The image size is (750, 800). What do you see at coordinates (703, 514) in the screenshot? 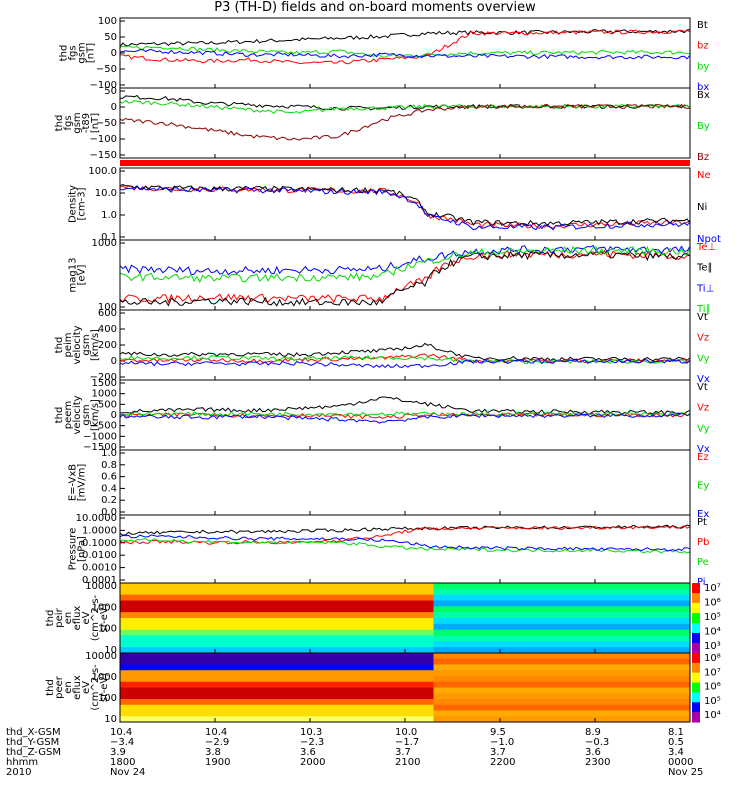
I see `legend-ex: Ex` at bounding box center [703, 514].